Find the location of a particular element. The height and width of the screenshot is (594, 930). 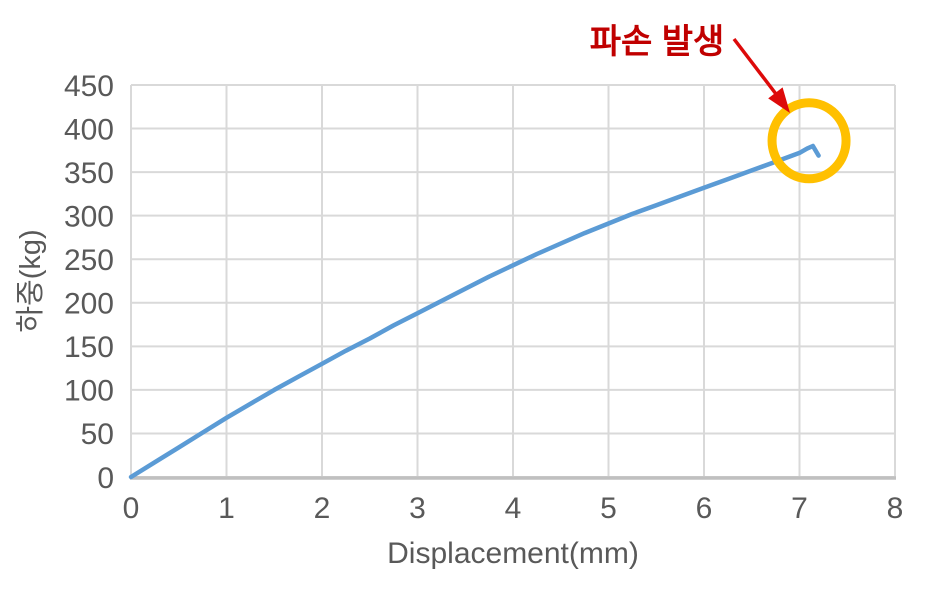

y-tick-label: 0 is located at coordinates (105, 478).